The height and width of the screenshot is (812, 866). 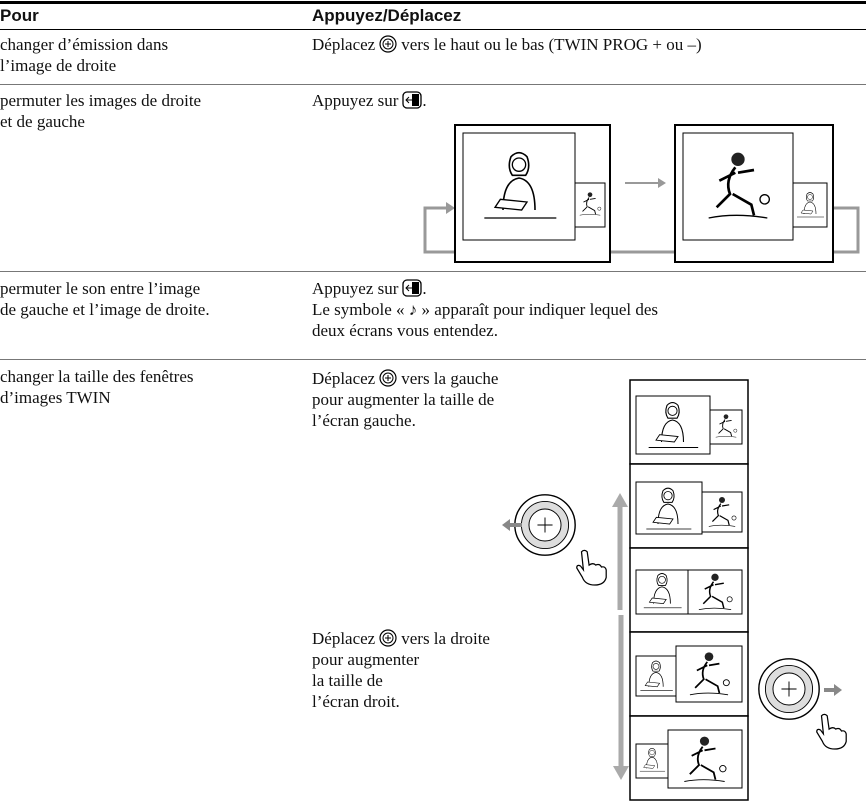 I want to click on loop-arrow, so click(x=641, y=230).